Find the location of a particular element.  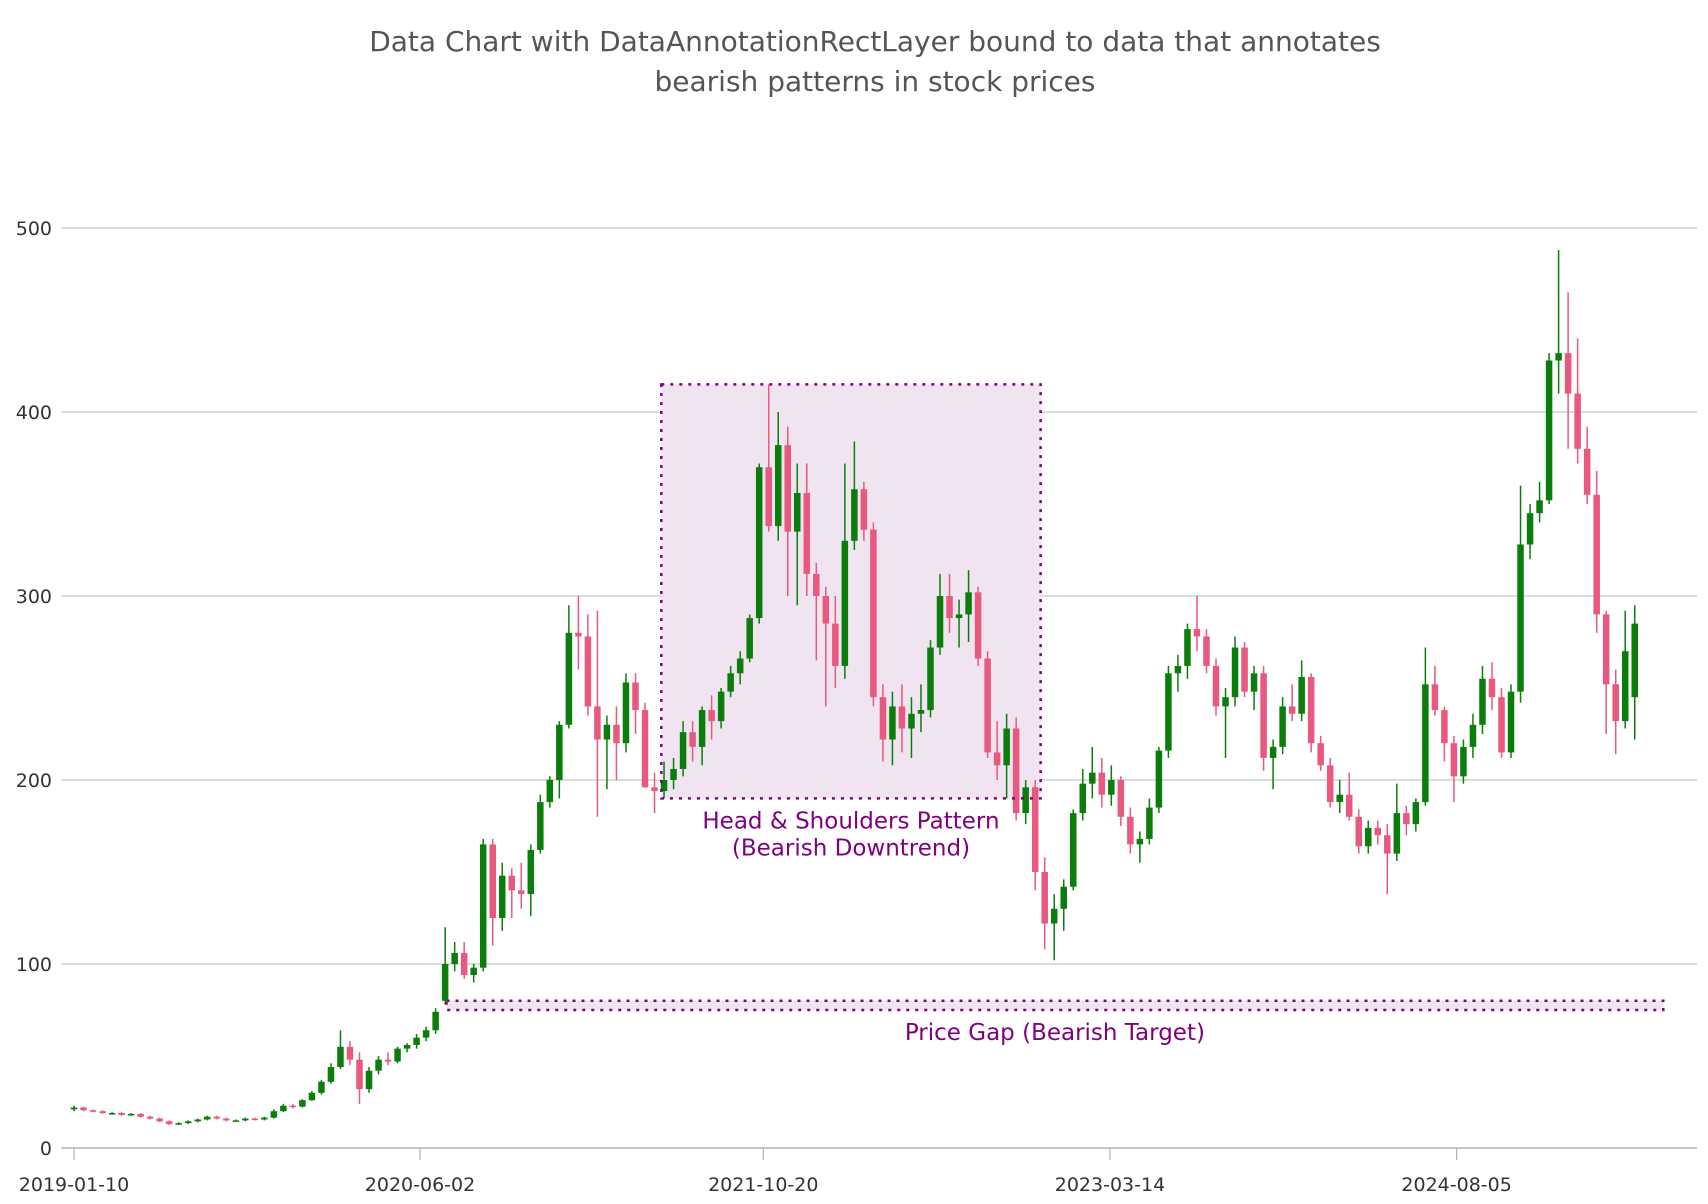

y-tick-label: 400 is located at coordinates (34, 413).